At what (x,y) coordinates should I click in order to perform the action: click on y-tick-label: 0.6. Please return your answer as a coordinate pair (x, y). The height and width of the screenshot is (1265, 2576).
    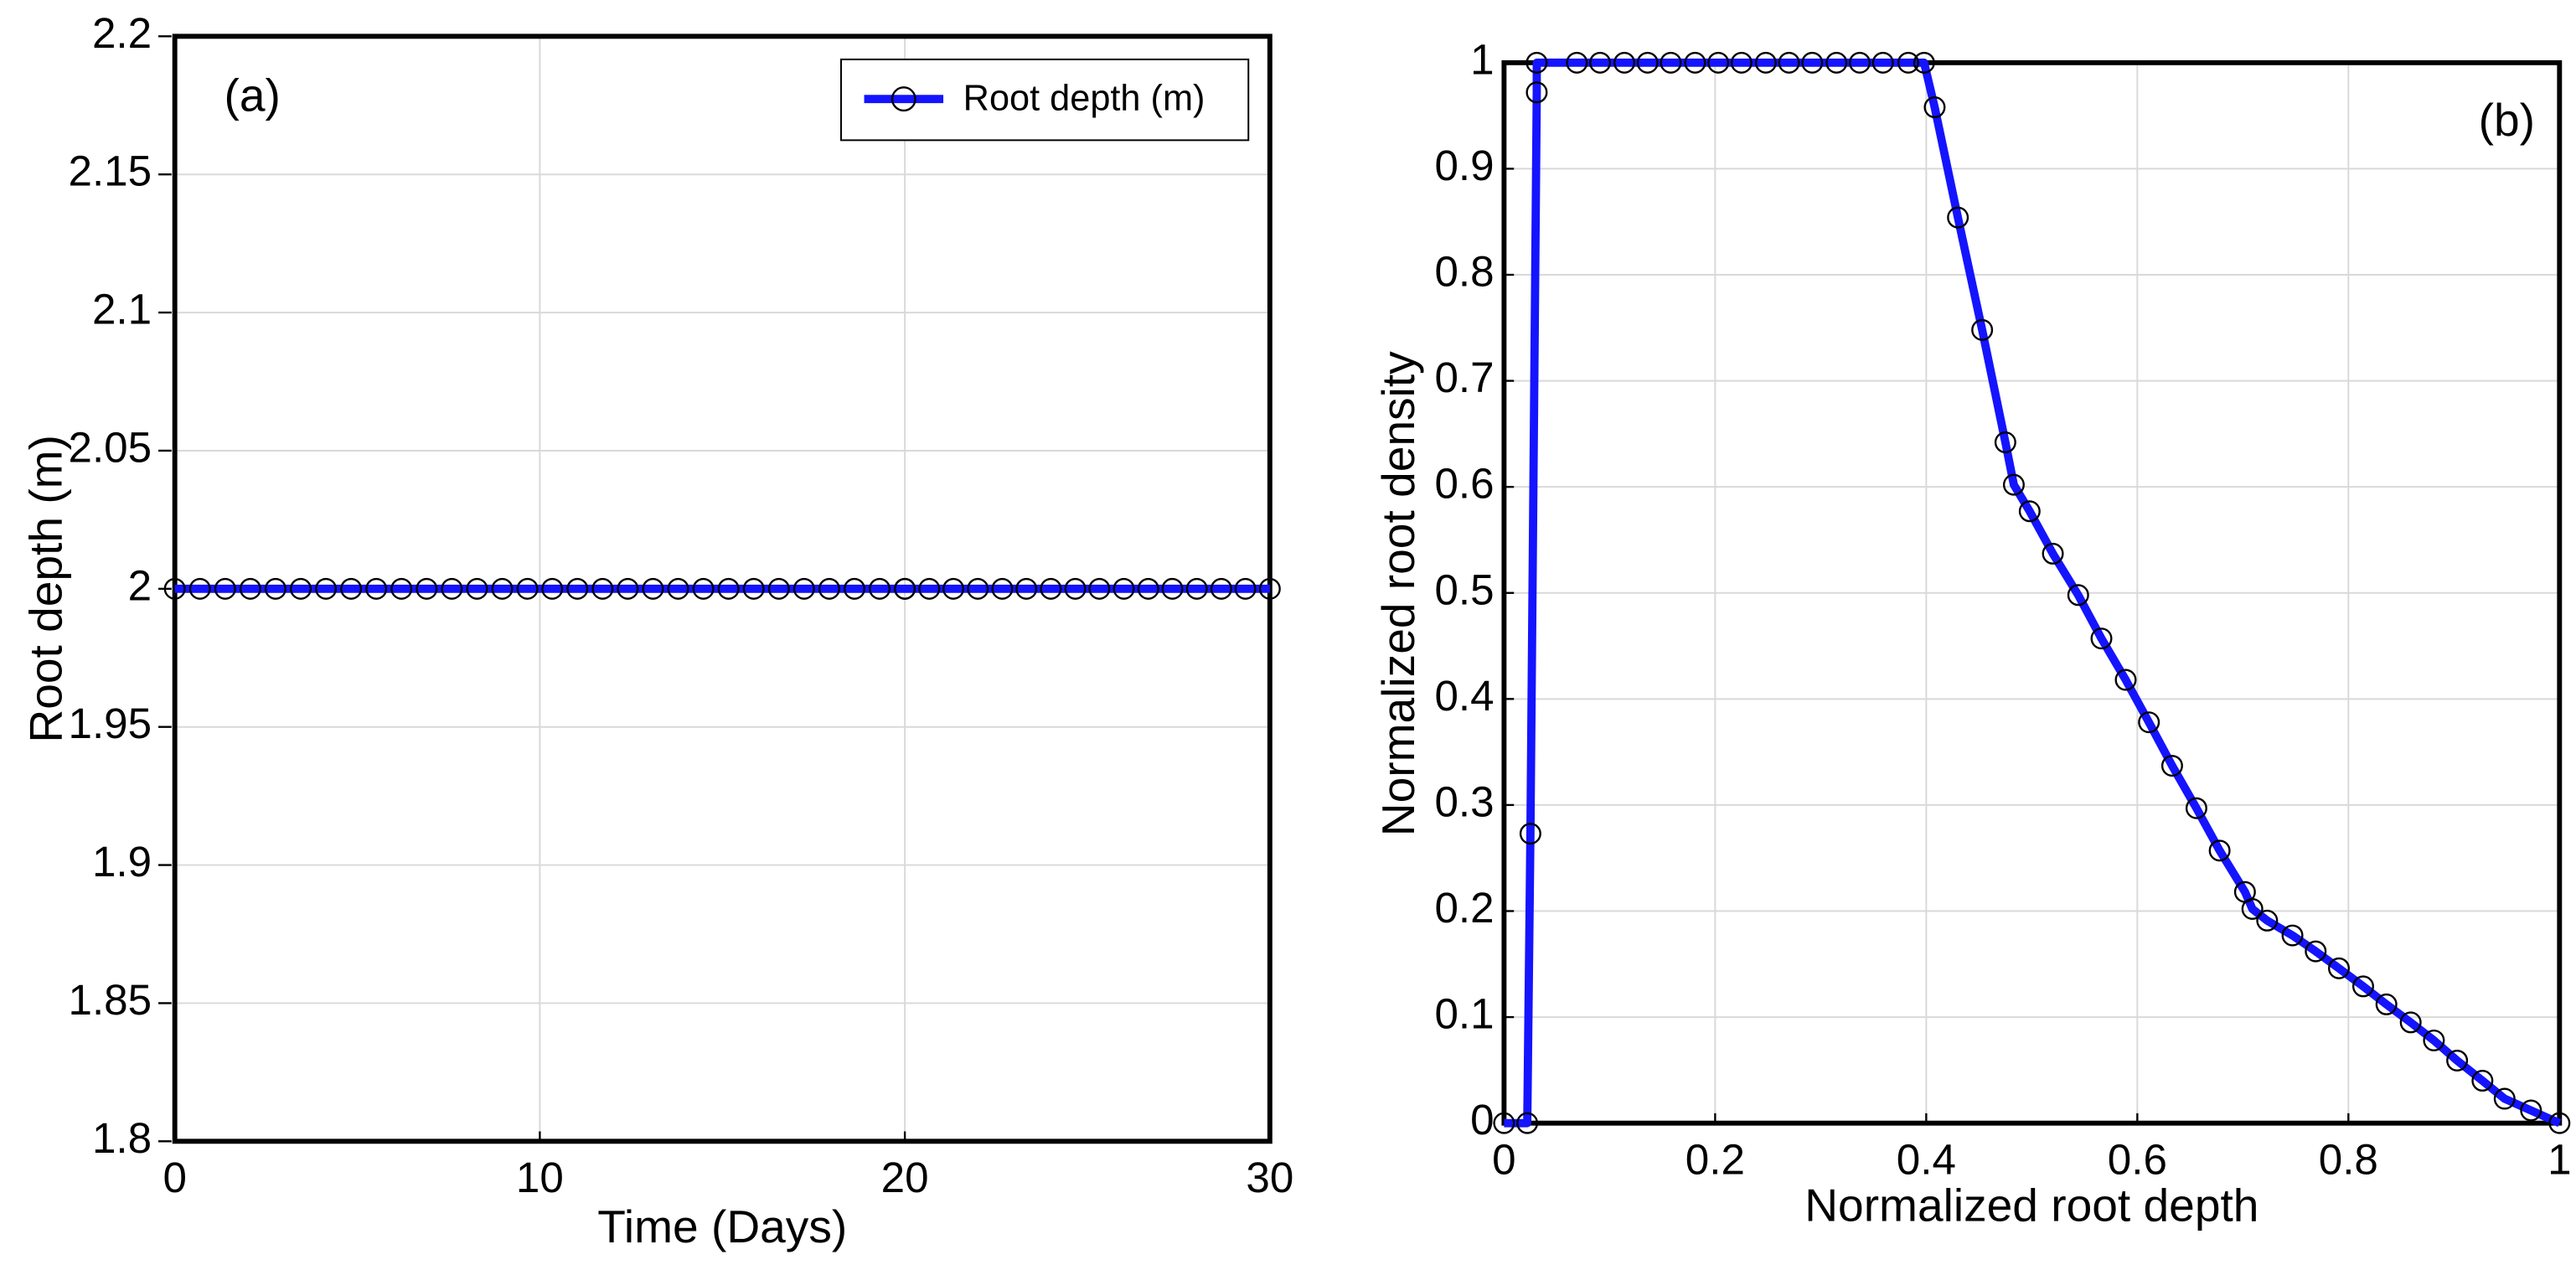
    Looking at the image, I should click on (1464, 484).